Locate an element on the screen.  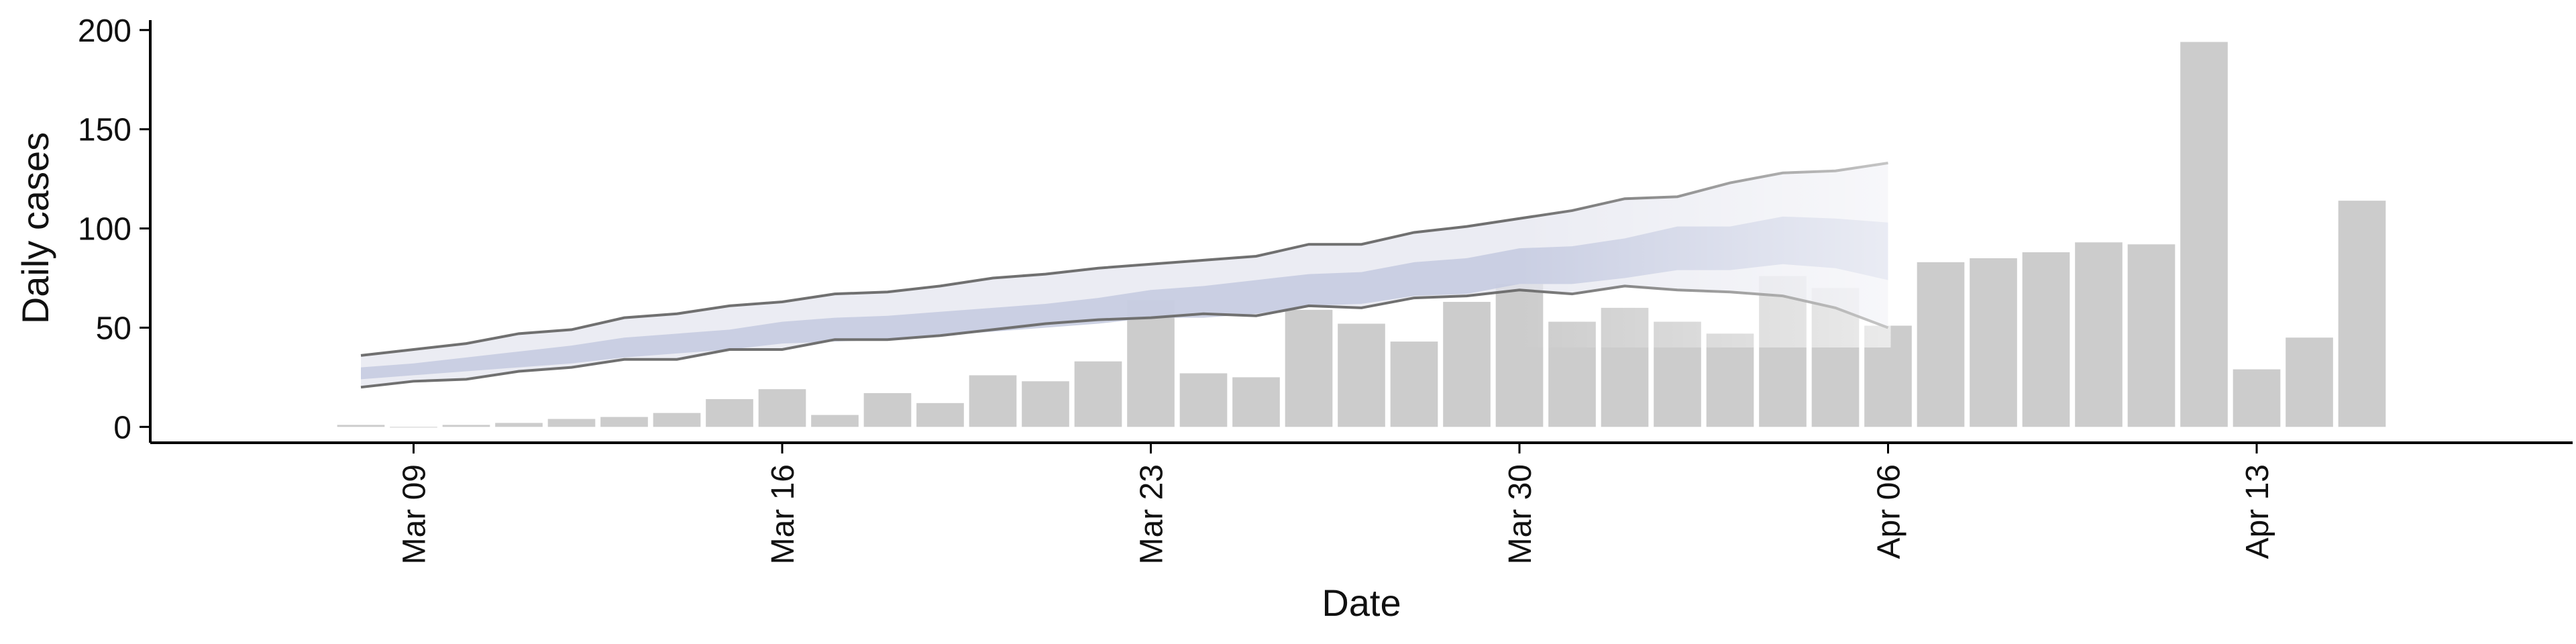
estimate-fade-overlay is located at coordinates (1705, 248).